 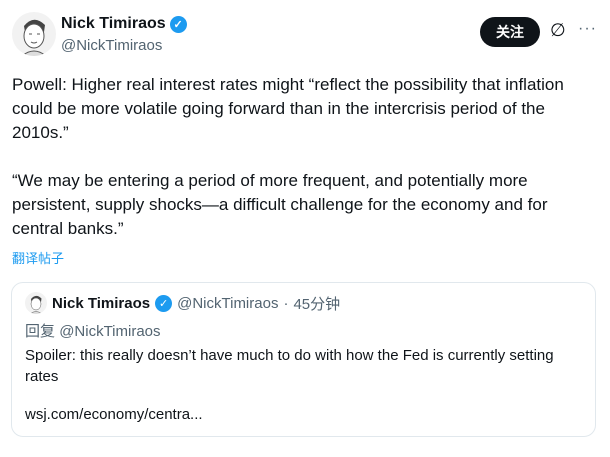 I want to click on quote-handle: @NickTimiraos, so click(x=228, y=303).